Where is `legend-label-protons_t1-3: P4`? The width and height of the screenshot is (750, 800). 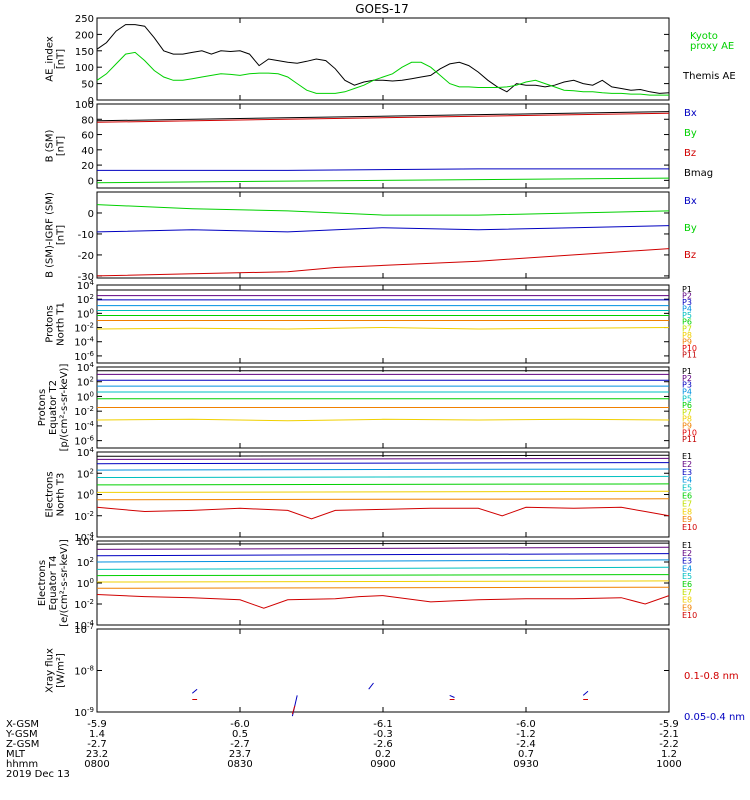
legend-label-protons_t1-3: P4 is located at coordinates (687, 309).